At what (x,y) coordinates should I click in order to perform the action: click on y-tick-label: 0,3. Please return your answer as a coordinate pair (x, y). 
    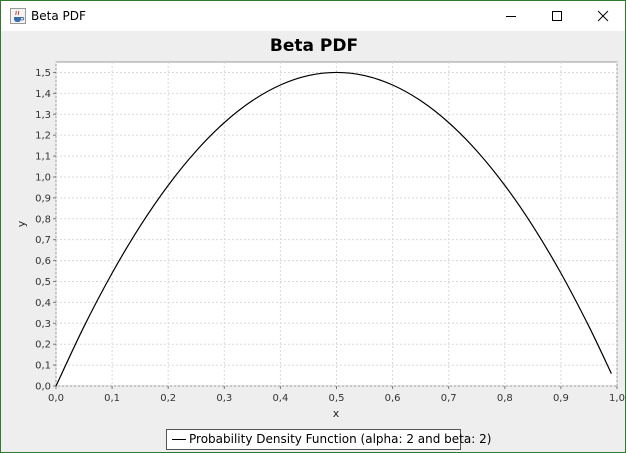
    Looking at the image, I should click on (43, 324).